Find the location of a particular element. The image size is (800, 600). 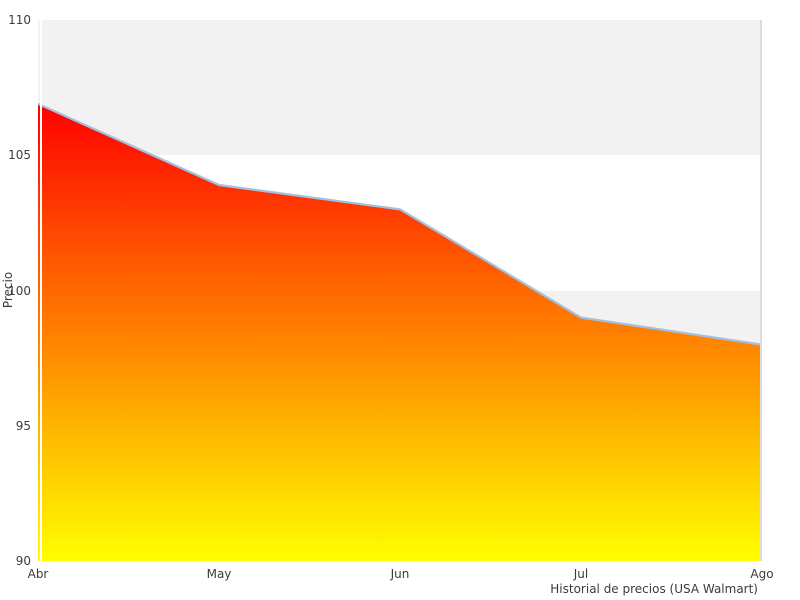

y-tick-label-105: 105 is located at coordinates (19, 155).